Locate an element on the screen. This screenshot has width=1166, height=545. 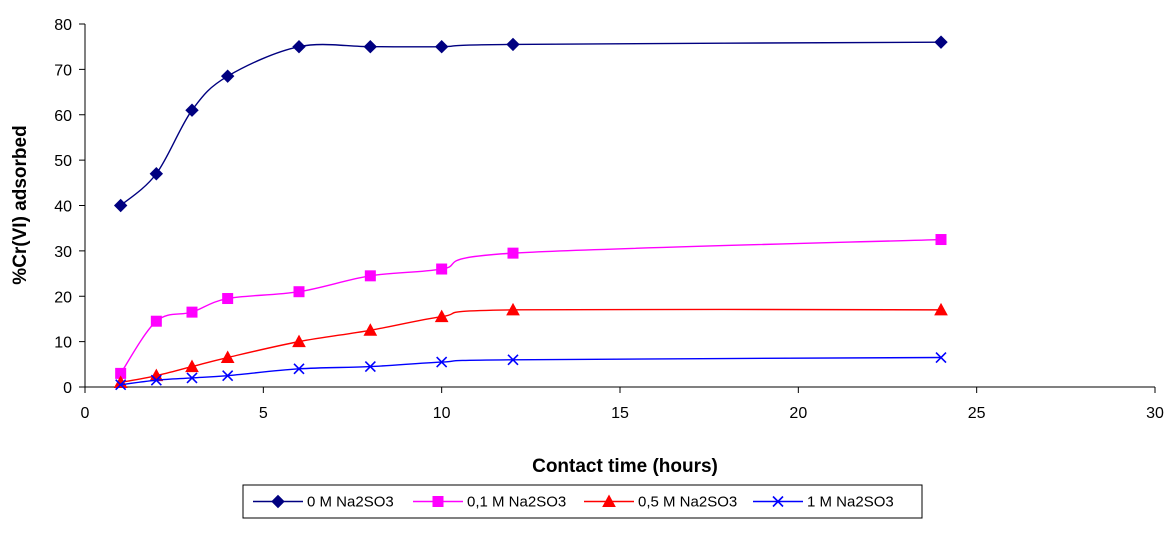
y-tick-label: 80 is located at coordinates (63, 25).